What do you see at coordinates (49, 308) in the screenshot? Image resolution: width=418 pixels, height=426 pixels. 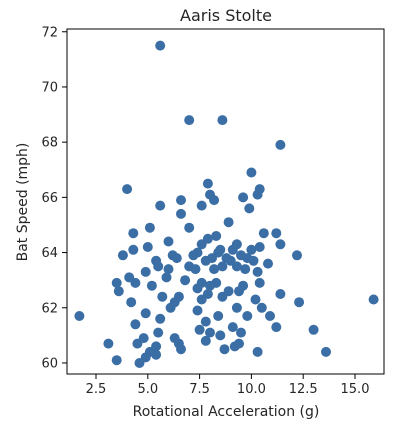 I see `y-tick-label: 62` at bounding box center [49, 308].